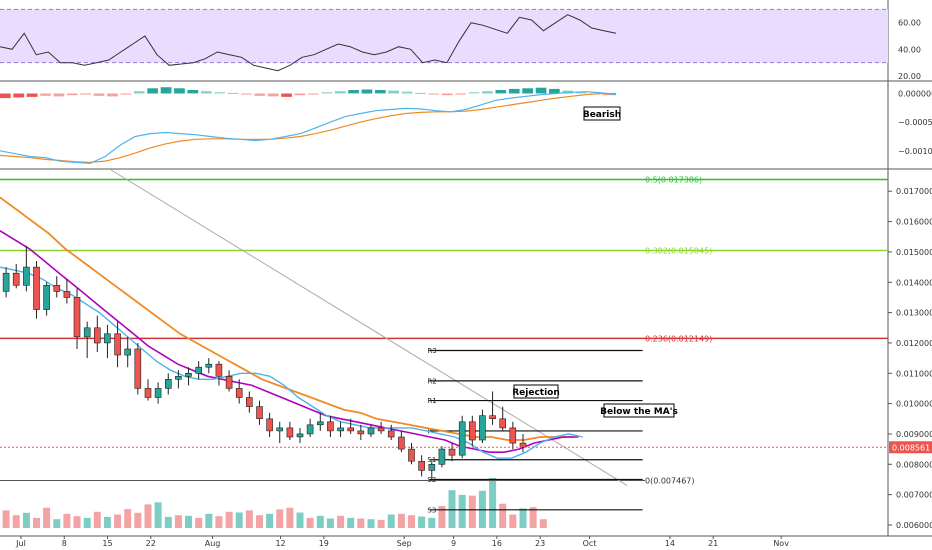  I want to click on price-tick-label: 0.008000, so click(914, 464).